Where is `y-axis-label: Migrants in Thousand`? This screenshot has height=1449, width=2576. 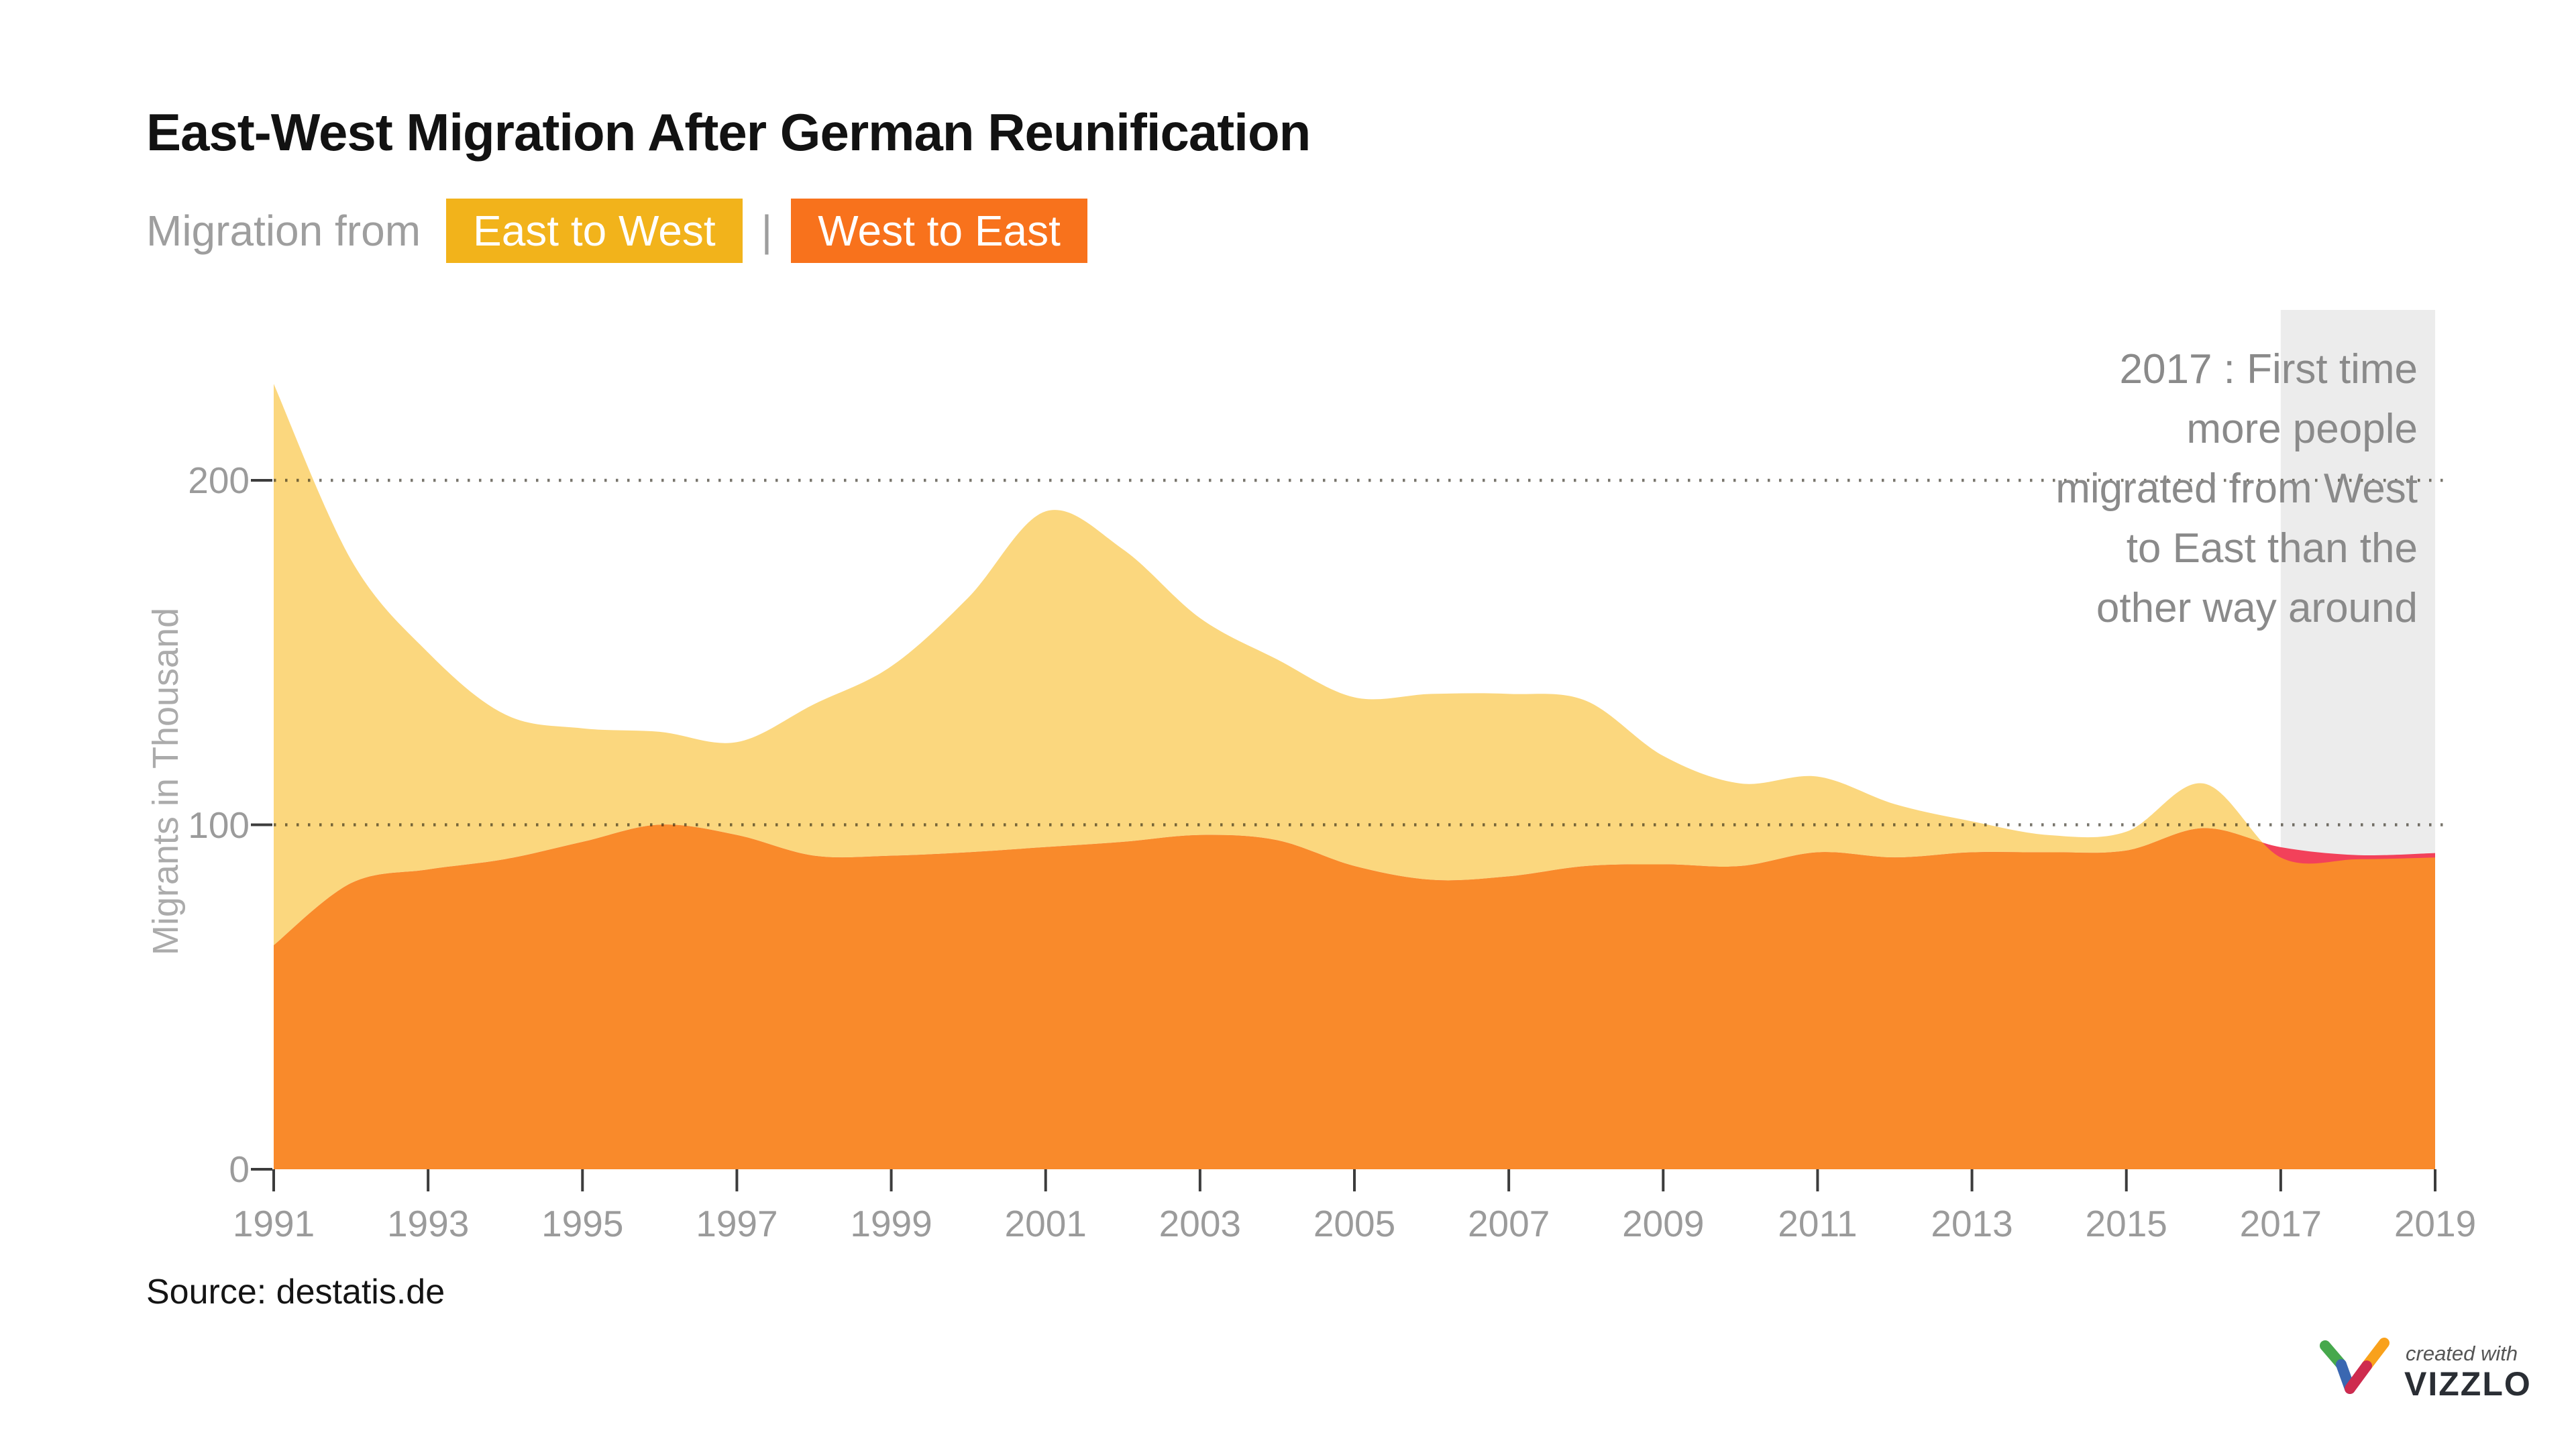 y-axis-label: Migrants in Thousand is located at coordinates (166, 781).